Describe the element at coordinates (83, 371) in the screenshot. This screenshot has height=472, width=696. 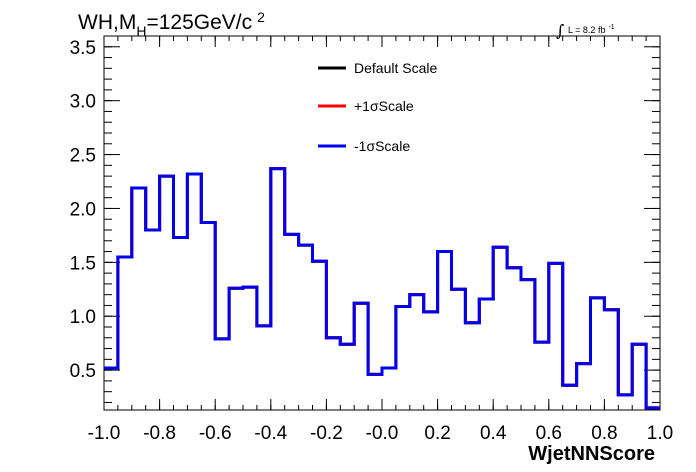
I see `y-tick-label: 0.5` at that location.